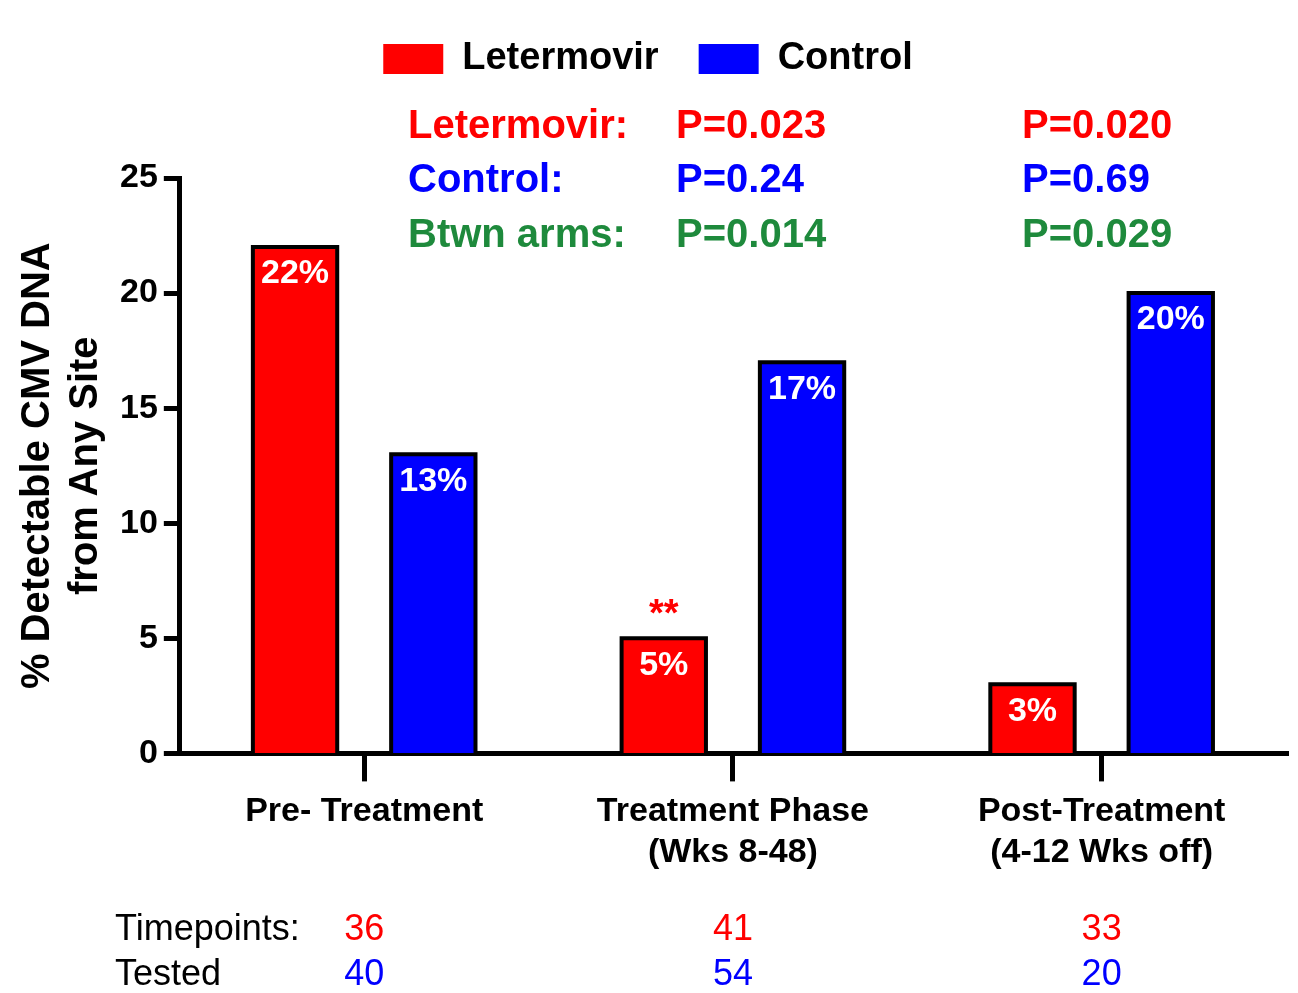 This screenshot has width=1298, height=993. Describe the element at coordinates (433, 478) in the screenshot. I see `data-label: 13%` at that location.